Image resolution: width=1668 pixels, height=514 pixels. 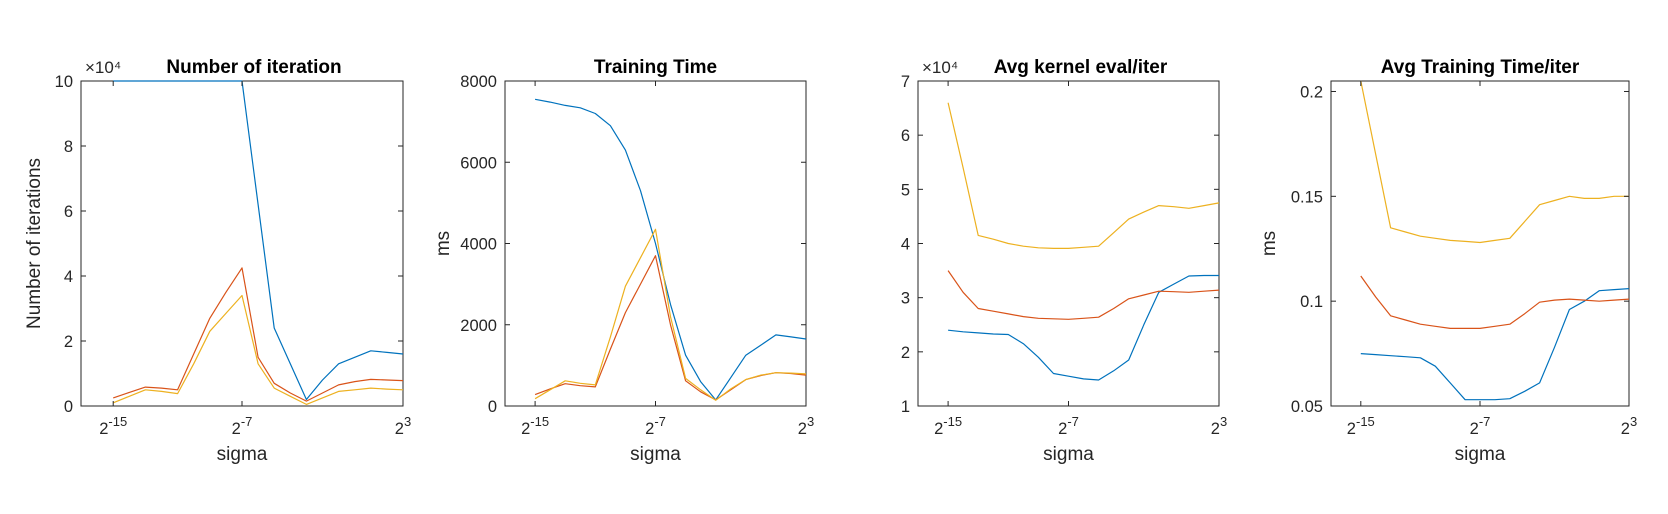 What do you see at coordinates (905, 190) in the screenshot?
I see `y-tick-label: 5` at bounding box center [905, 190].